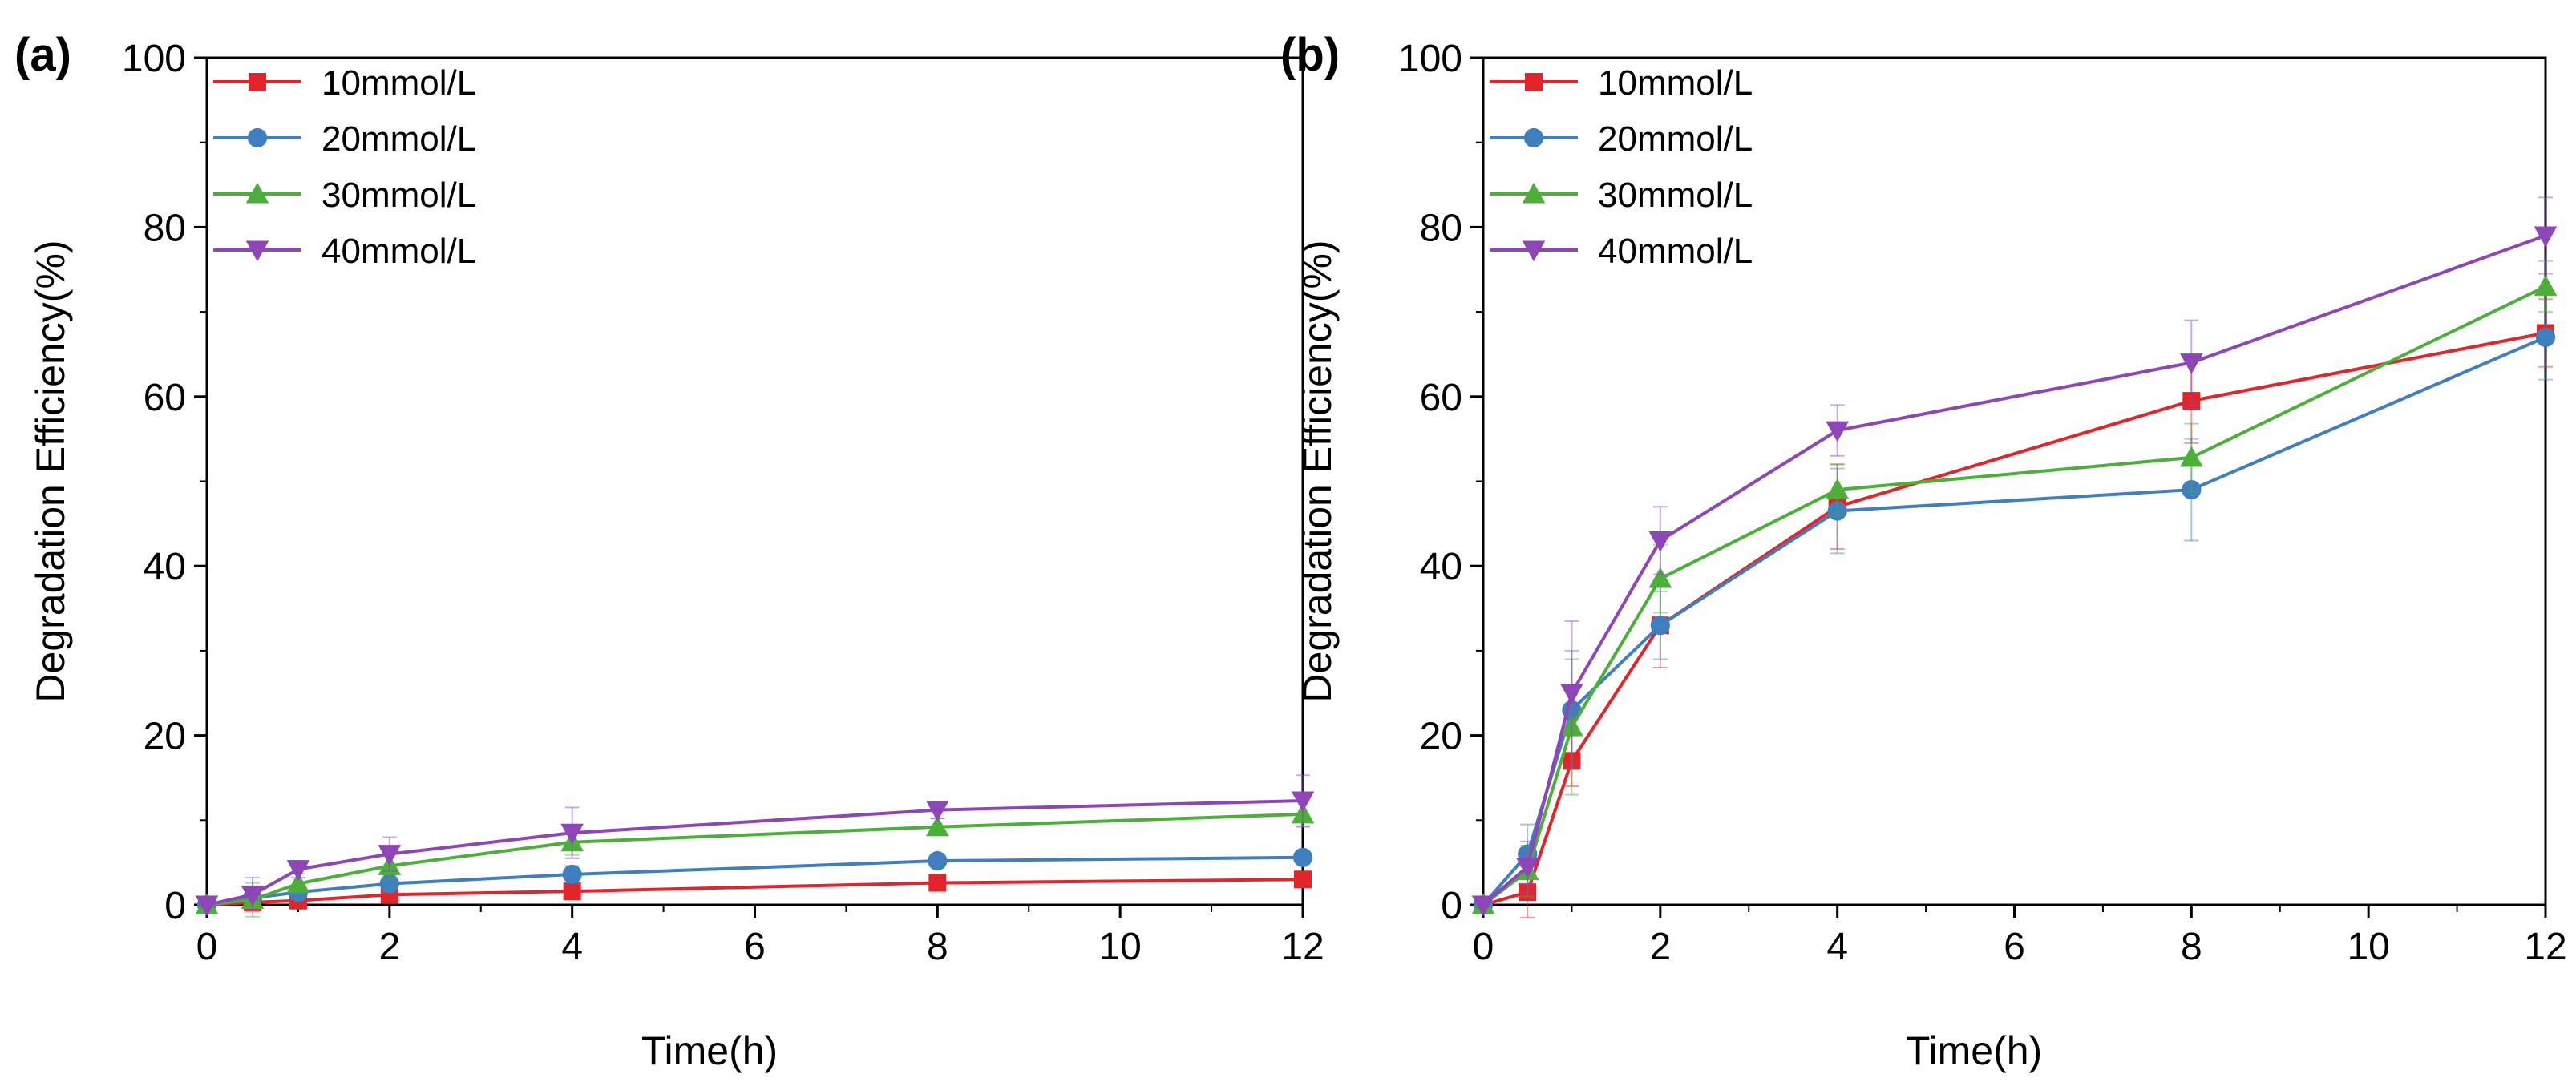 The width and height of the screenshot is (2576, 1086). I want to click on panel-label-b: (b), so click(1310, 55).